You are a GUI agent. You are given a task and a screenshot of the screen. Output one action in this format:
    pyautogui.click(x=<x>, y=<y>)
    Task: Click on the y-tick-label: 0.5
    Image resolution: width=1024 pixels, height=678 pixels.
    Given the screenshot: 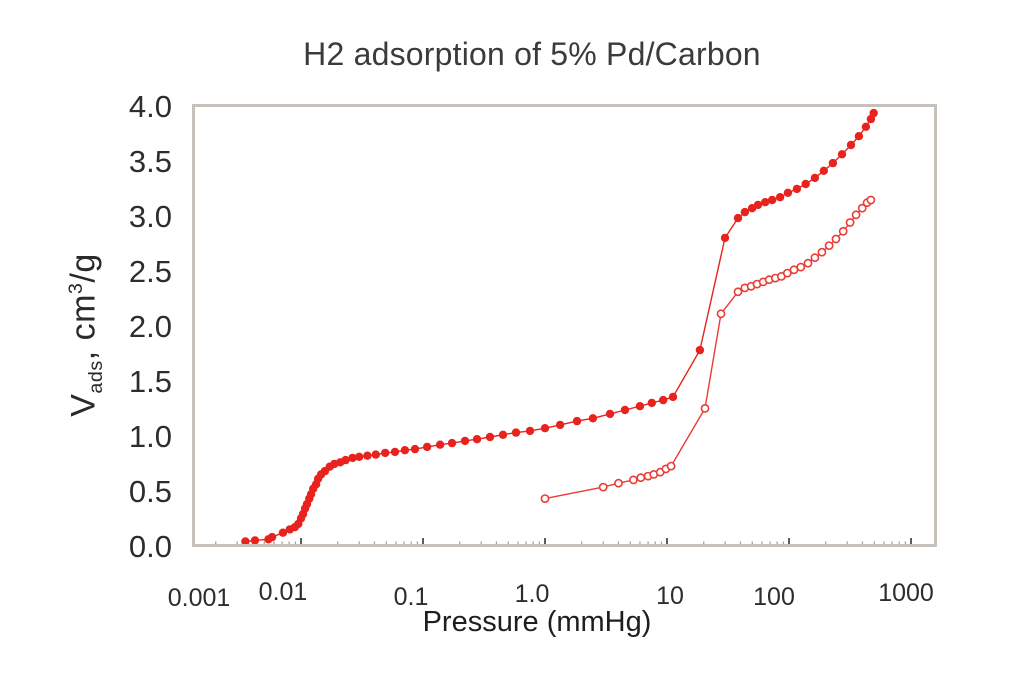 What is the action you would take?
    pyautogui.click(x=150, y=491)
    